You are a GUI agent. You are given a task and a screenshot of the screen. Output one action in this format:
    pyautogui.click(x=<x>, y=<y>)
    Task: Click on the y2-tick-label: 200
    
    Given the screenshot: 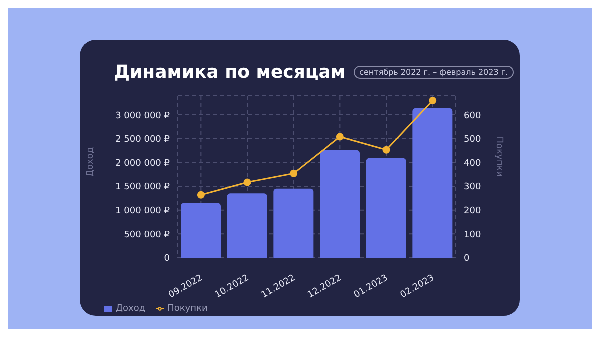 What is the action you would take?
    pyautogui.click(x=473, y=211)
    